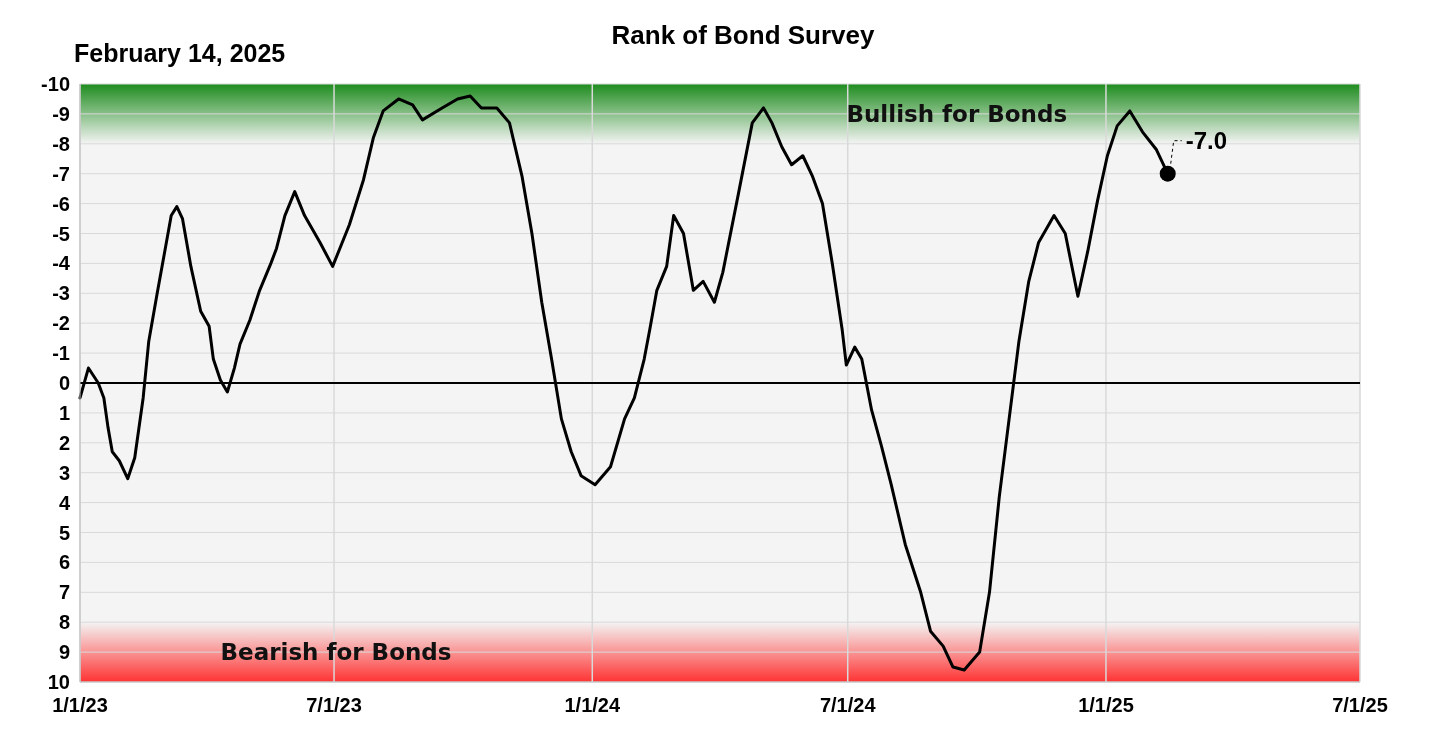  What do you see at coordinates (64, 562) in the screenshot?
I see `y-tick-label: 6` at bounding box center [64, 562].